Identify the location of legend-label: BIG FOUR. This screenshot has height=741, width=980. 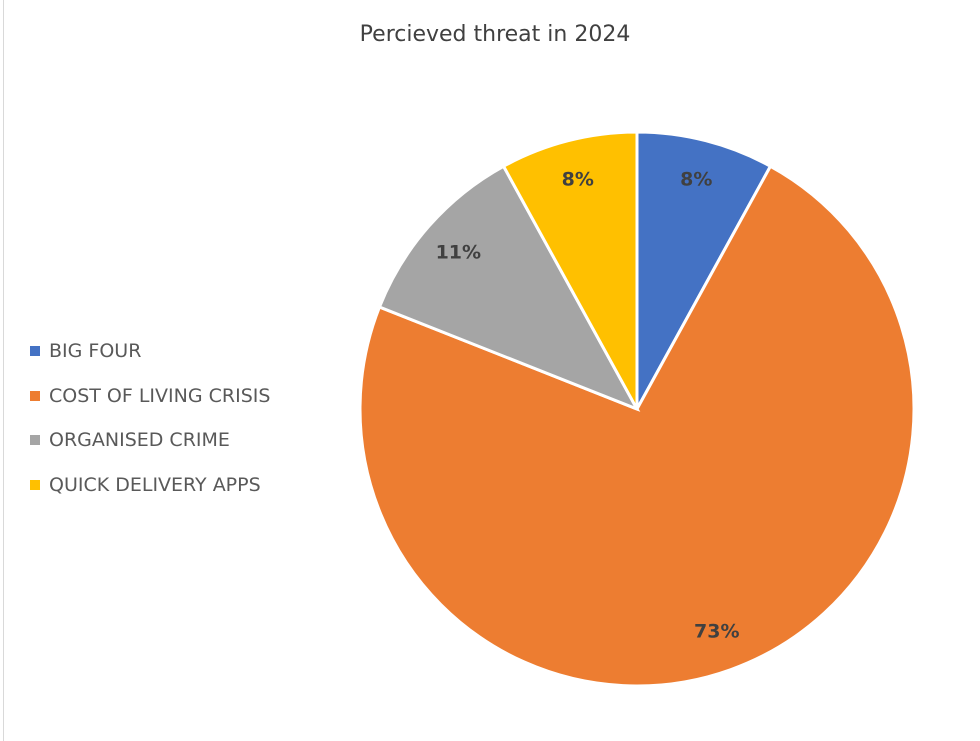
(95, 351).